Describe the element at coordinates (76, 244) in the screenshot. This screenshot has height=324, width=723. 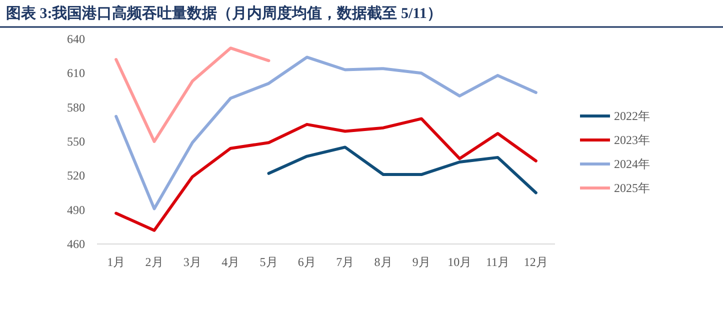
I see `y-tick-label: 460` at that location.